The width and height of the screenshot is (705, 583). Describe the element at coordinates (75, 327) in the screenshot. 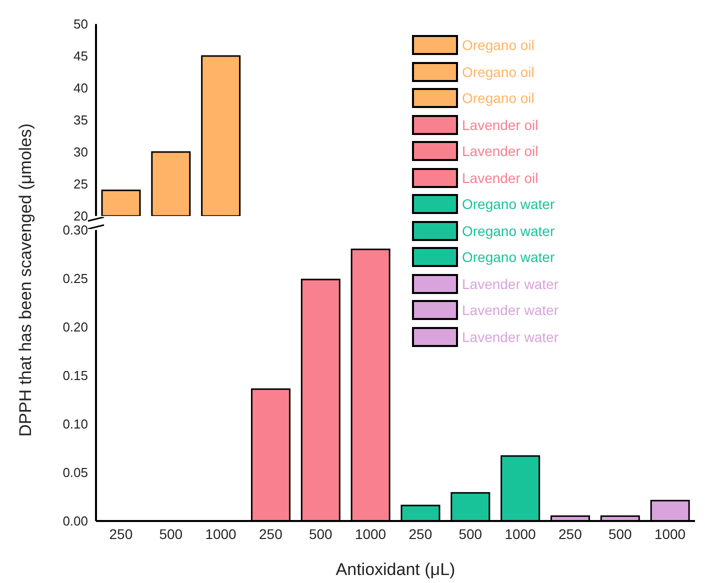

I see `y-tick-label: 0.20` at that location.